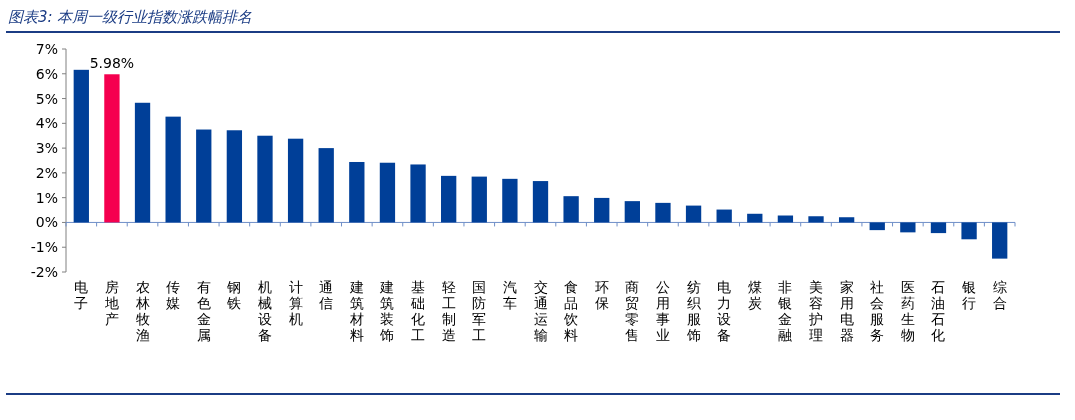 The width and height of the screenshot is (1075, 420). What do you see at coordinates (44, 247) in the screenshot?
I see `y-tick-label: -1%` at bounding box center [44, 247].